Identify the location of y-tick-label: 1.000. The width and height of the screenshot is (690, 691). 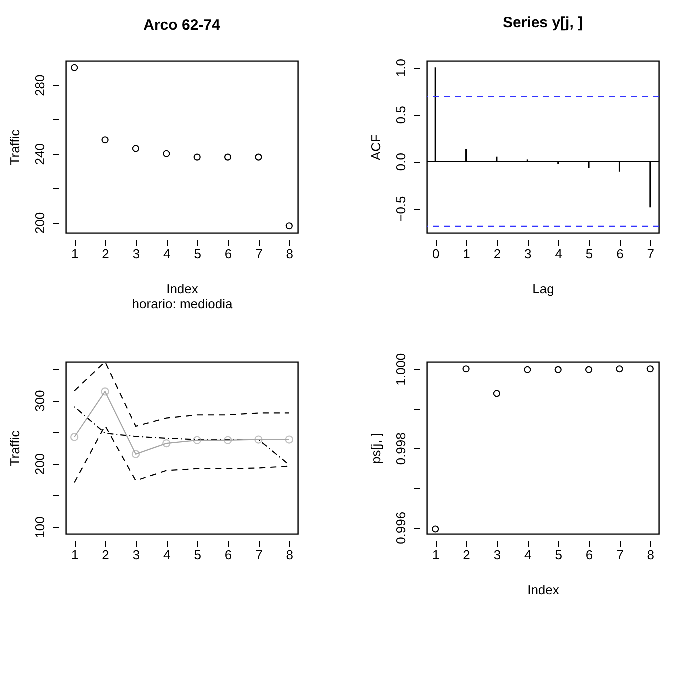
(401, 369).